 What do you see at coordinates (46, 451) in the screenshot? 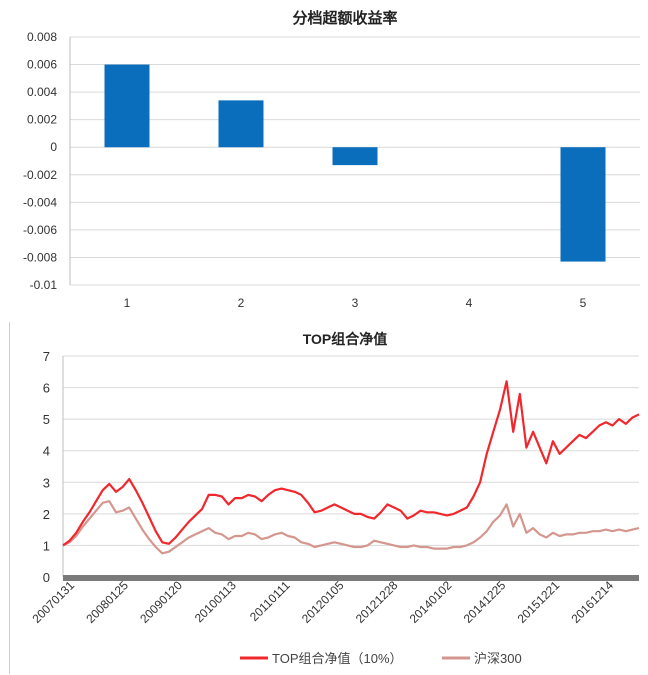
I see `y-tick-label: 4` at bounding box center [46, 451].